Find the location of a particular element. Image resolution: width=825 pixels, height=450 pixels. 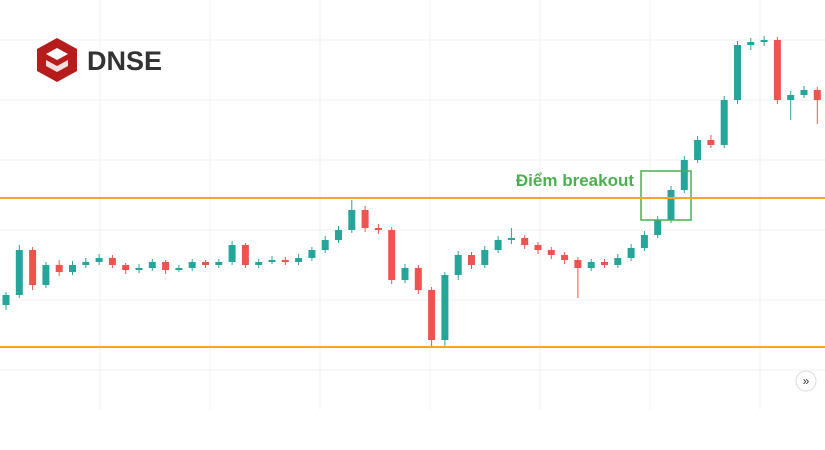

scroll-button: » is located at coordinates (806, 381).